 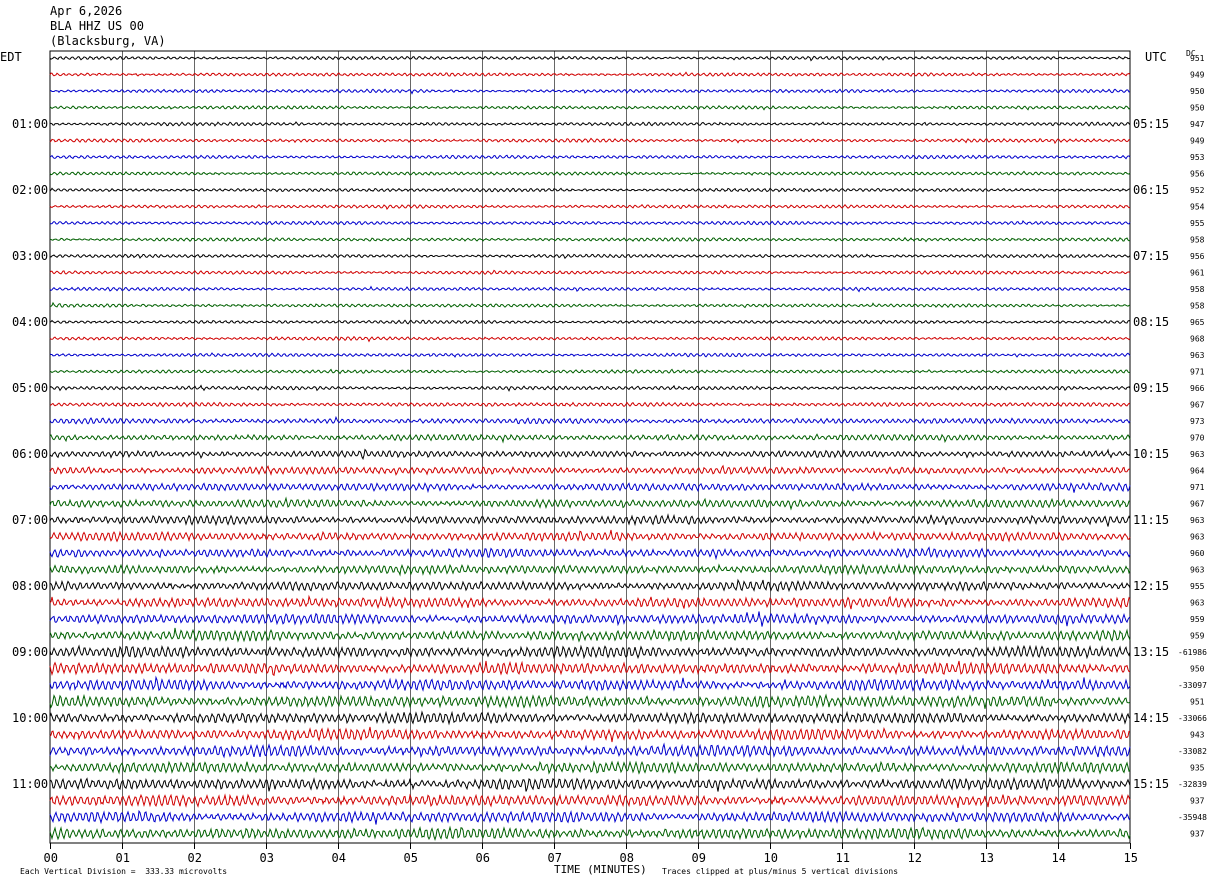 I want to click on left-hour-label: 11:00, so click(x=30, y=784).